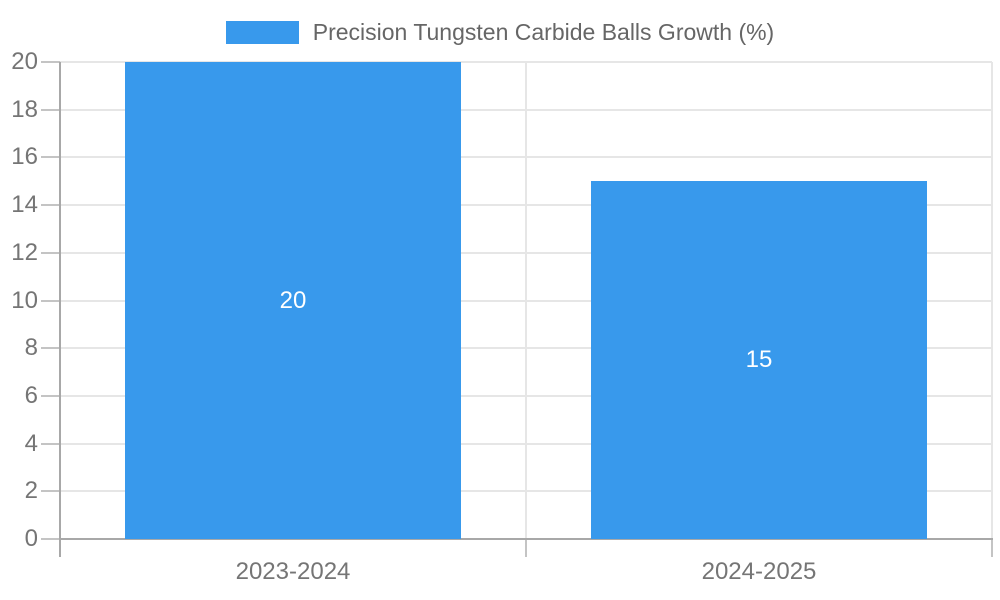  I want to click on y-axis-tick-label: 2, so click(31, 491).